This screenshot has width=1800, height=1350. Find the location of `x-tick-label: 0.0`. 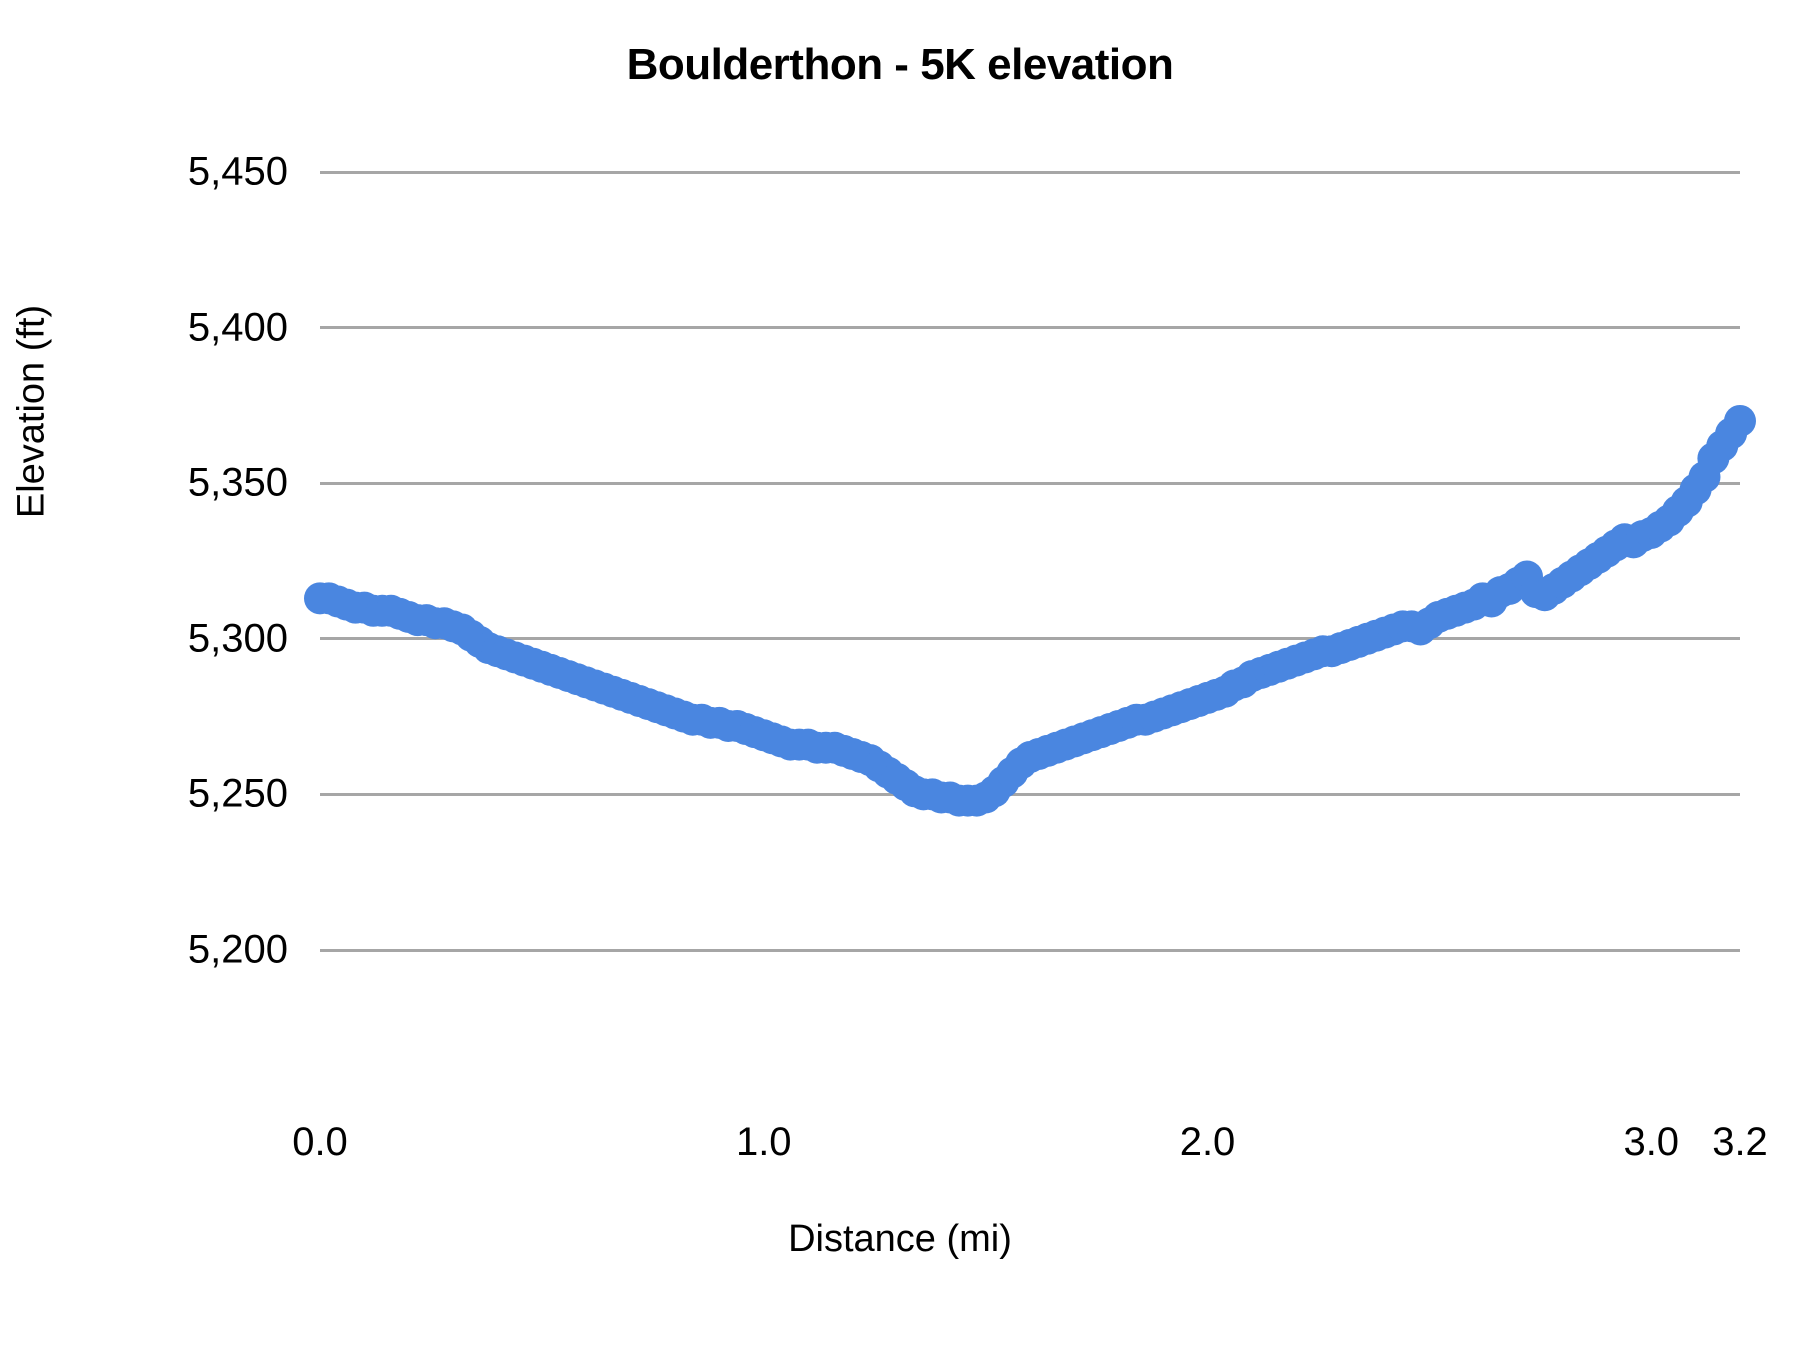

x-tick-label: 0.0 is located at coordinates (320, 1142).